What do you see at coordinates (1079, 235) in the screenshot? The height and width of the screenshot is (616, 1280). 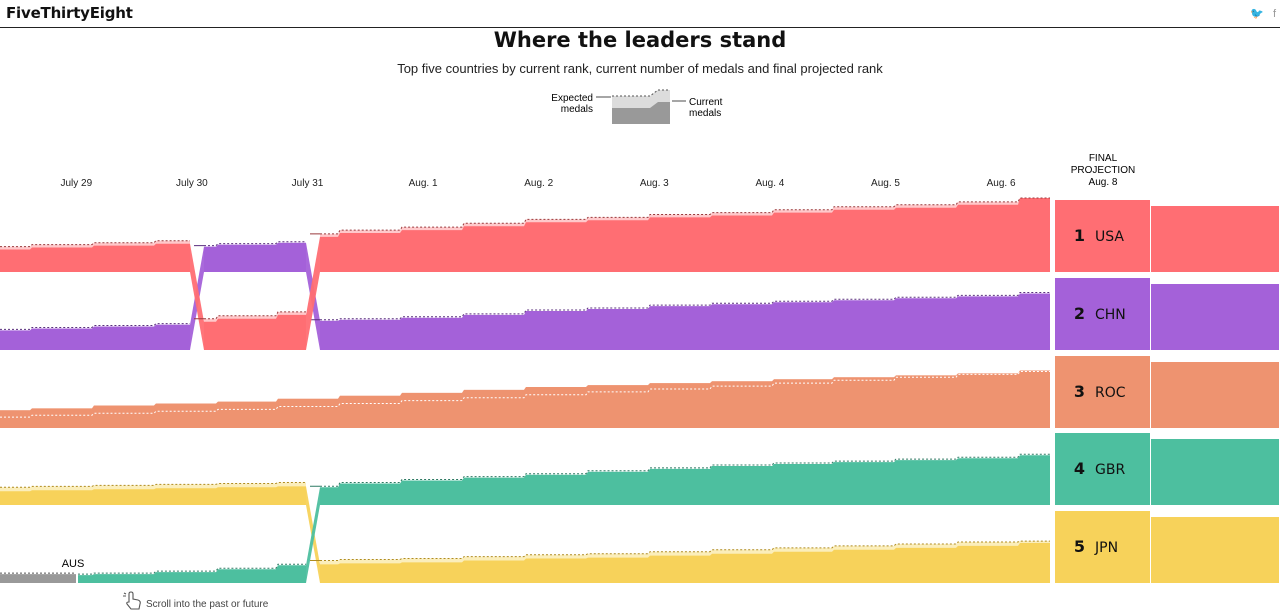 I see `final-rank-number: 1` at bounding box center [1079, 235].